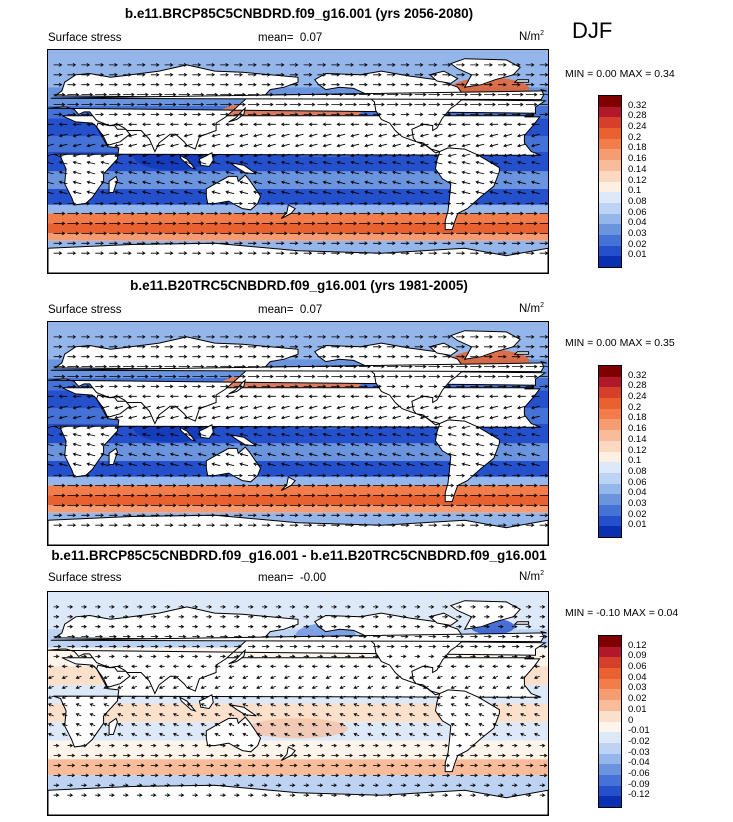  What do you see at coordinates (635, 407) in the screenshot?
I see `panel-2-colorbar-tick: 0.2` at bounding box center [635, 407].